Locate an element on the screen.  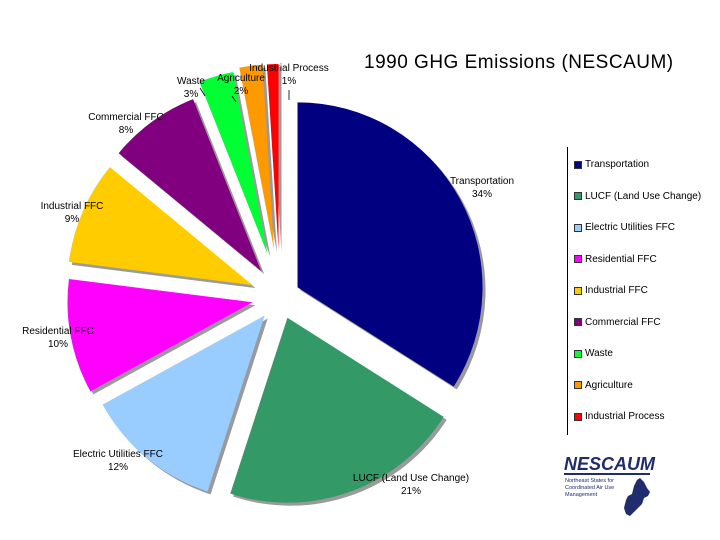
legend-item: Electric Utilities FFC is located at coordinates (624, 227).